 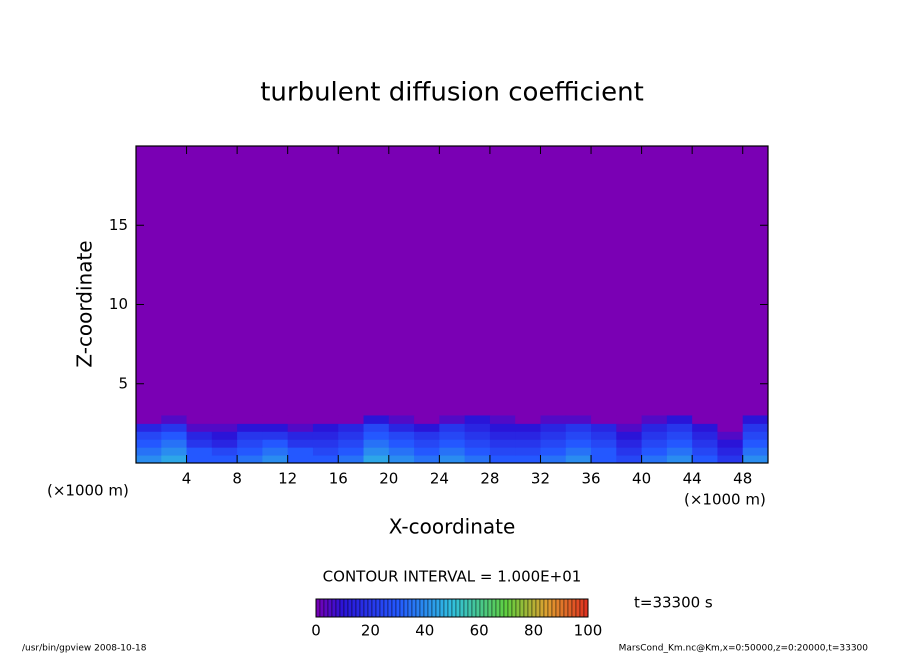 I want to click on colorbar-tick-label: 0, so click(x=316, y=631).